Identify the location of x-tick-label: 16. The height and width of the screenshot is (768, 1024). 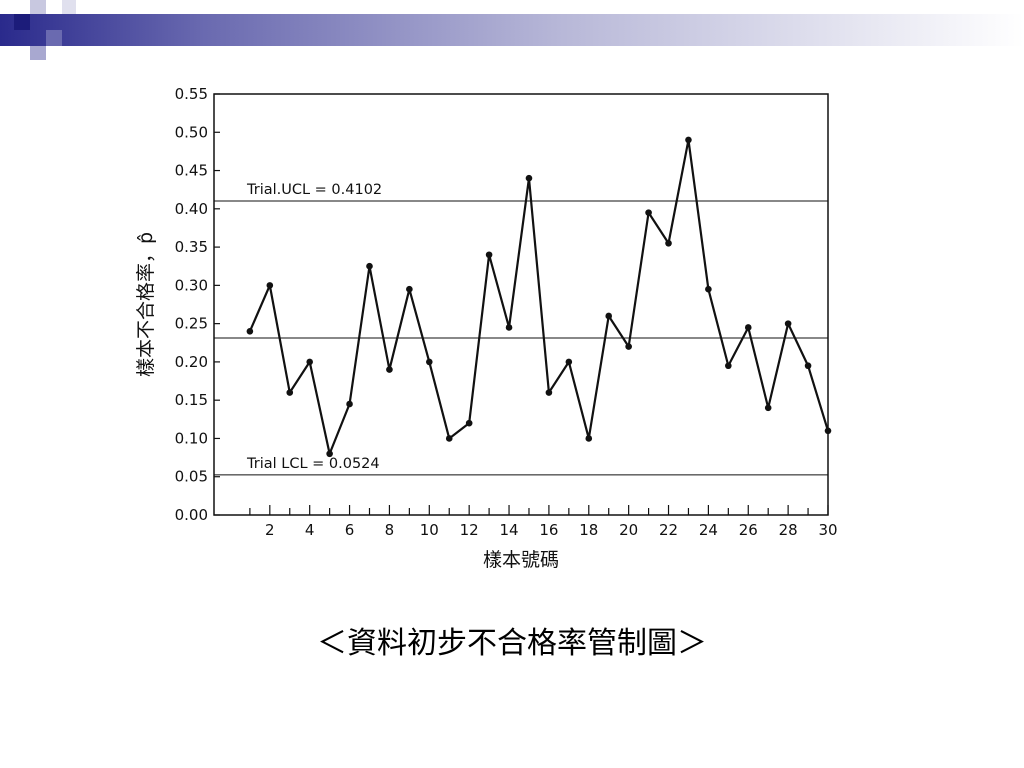
(548, 530).